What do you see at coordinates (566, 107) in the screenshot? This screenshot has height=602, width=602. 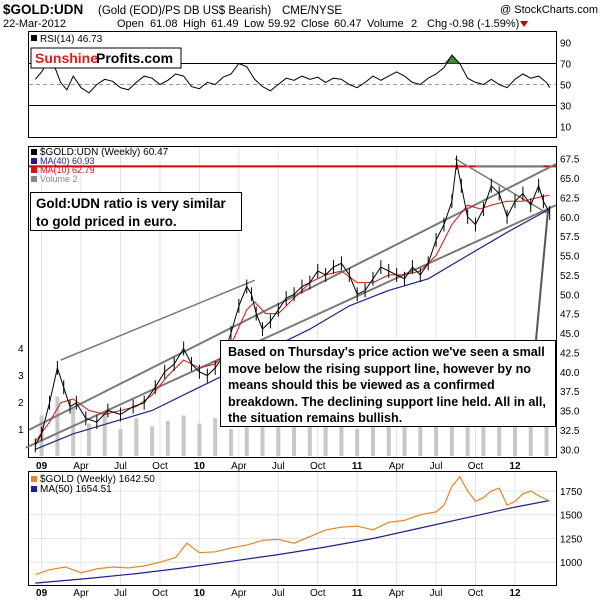 I see `rsi-tick-label: 30` at bounding box center [566, 107].